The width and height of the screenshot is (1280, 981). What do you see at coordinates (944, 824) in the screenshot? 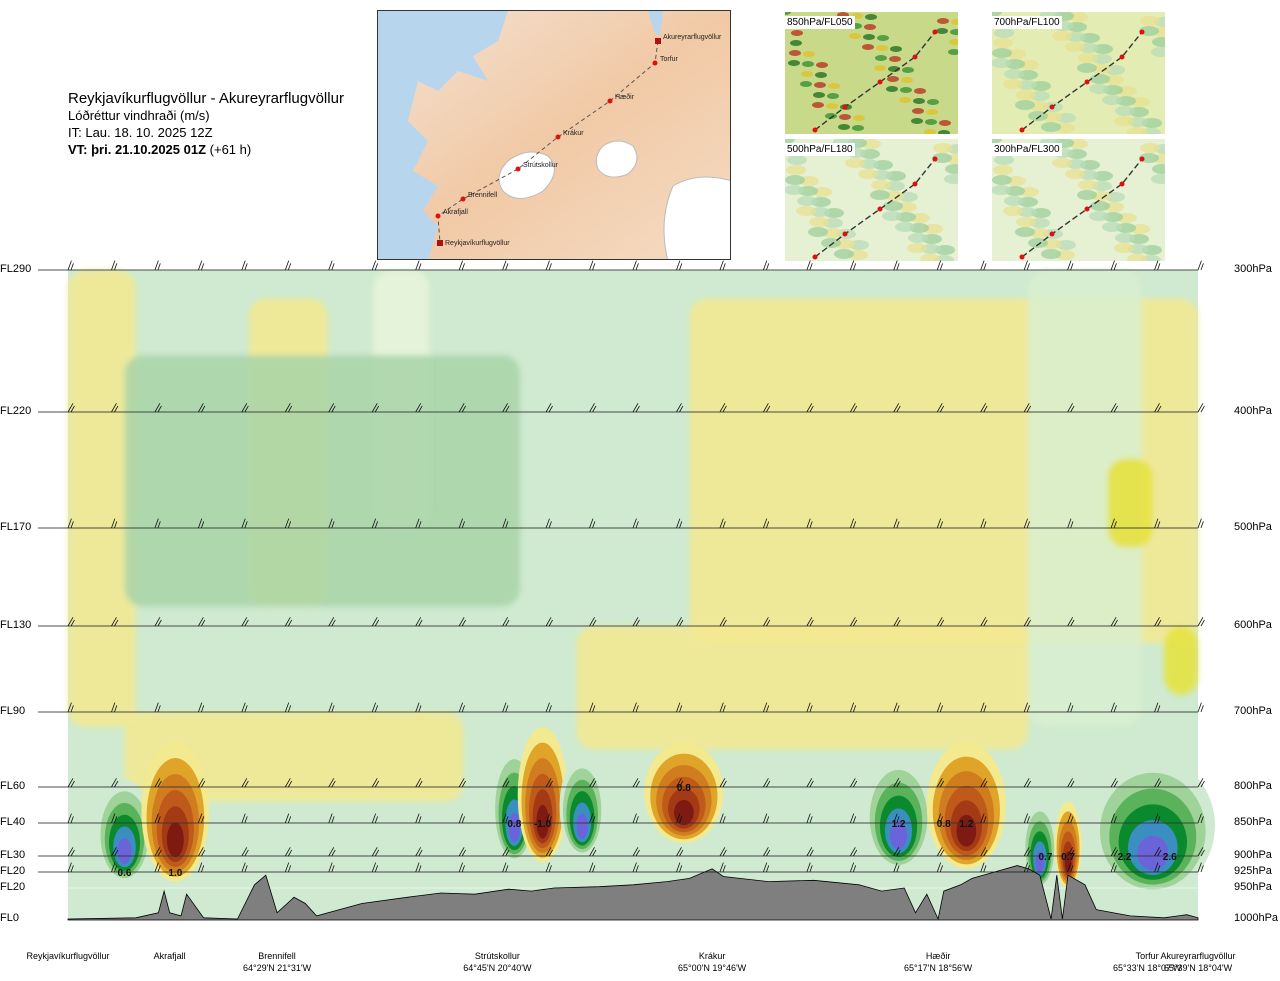
I see `value-label: 0.8` at bounding box center [944, 824].